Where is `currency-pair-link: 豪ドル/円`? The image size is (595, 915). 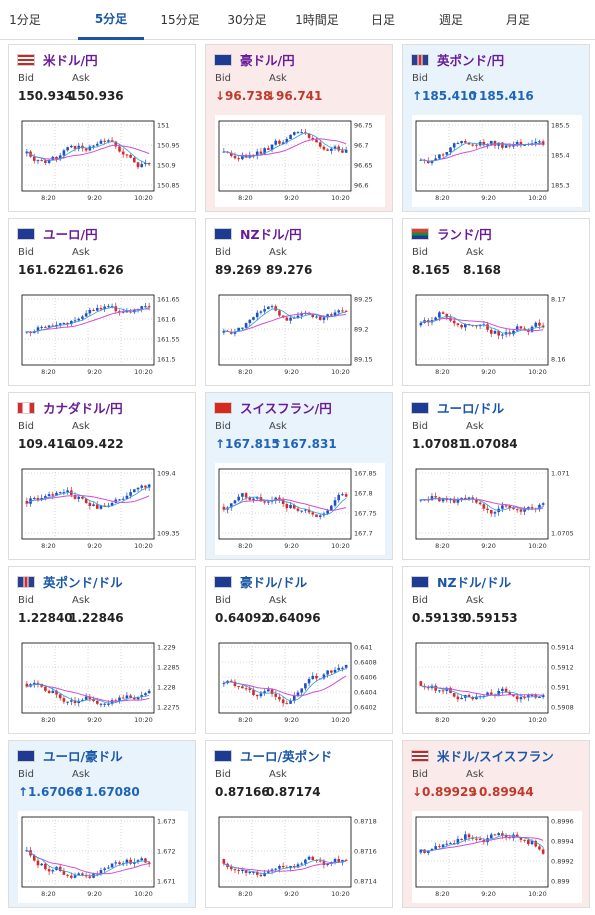 currency-pair-link: 豪ドル/円 is located at coordinates (267, 60).